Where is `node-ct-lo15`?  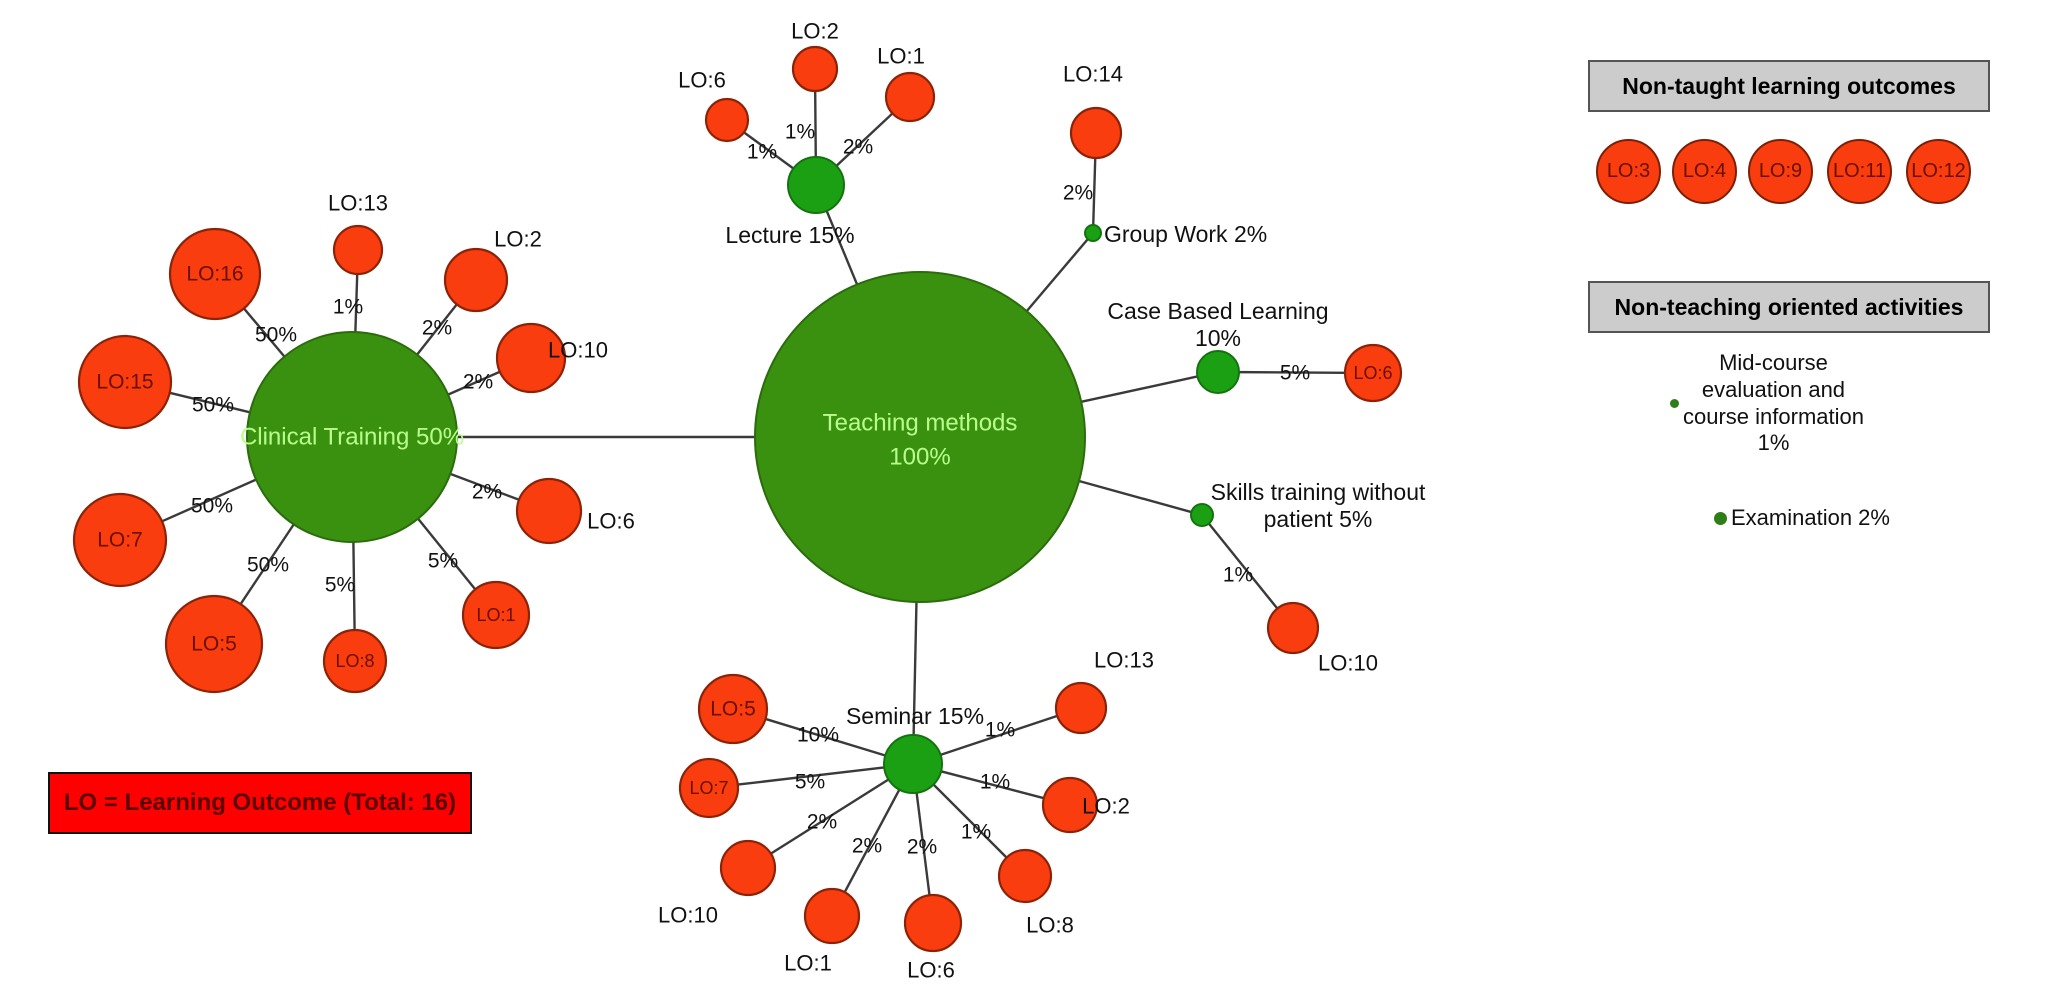
node-ct-lo15 is located at coordinates (125, 382).